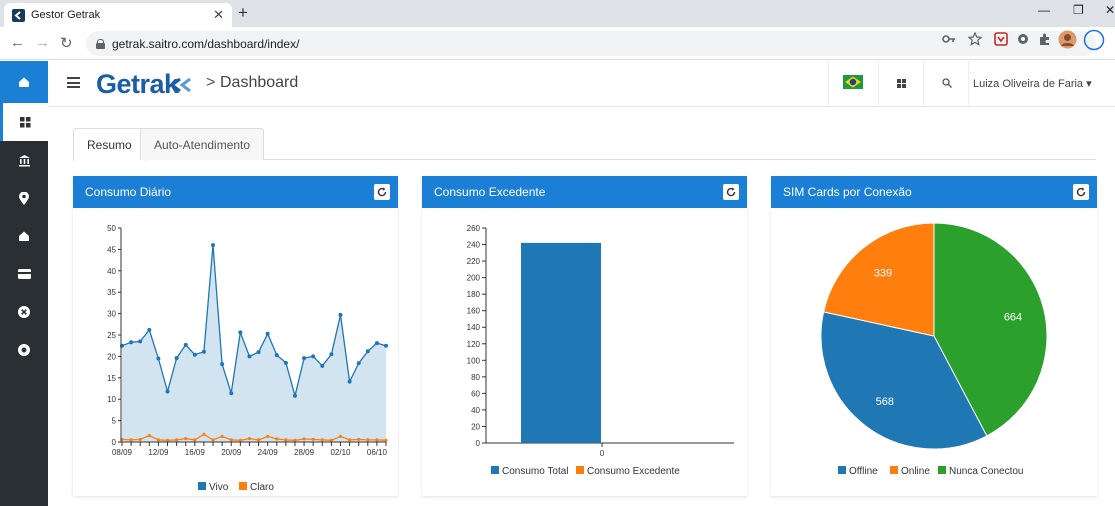 The image size is (1115, 506). I want to click on forward-icon: →, so click(42, 42).